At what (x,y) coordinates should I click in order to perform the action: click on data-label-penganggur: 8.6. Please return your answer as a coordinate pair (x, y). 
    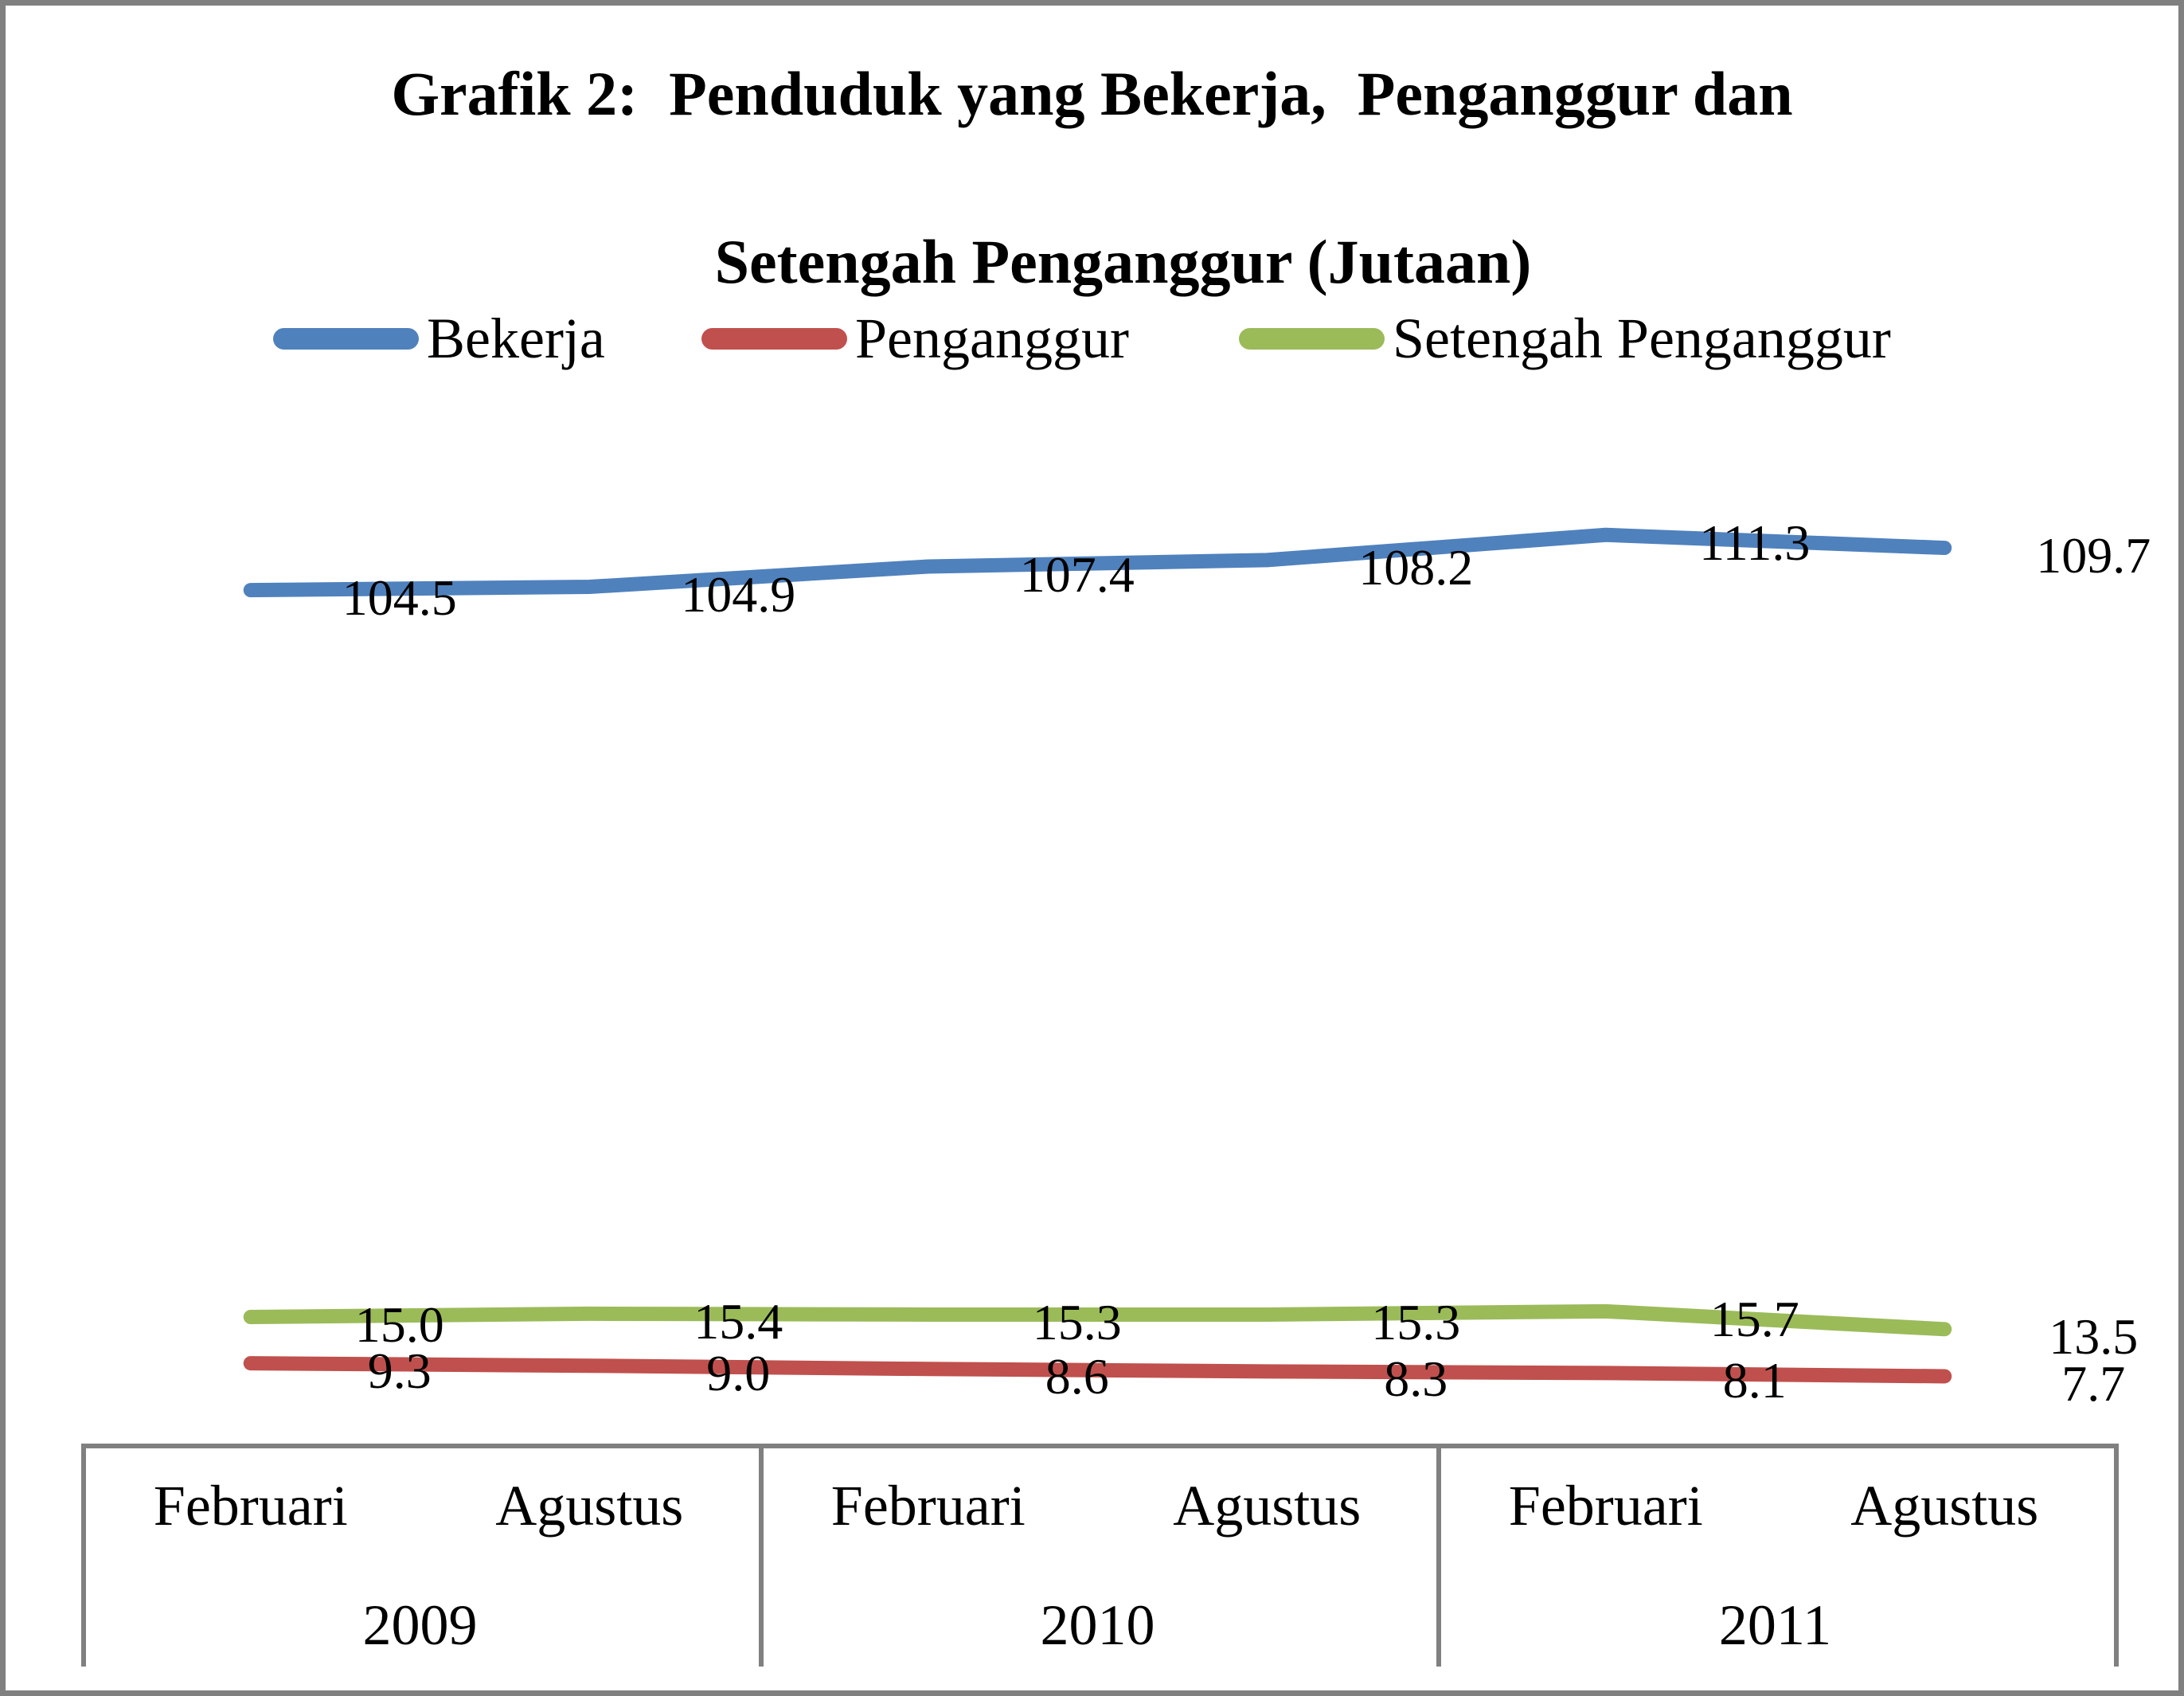
    Looking at the image, I should click on (1077, 1376).